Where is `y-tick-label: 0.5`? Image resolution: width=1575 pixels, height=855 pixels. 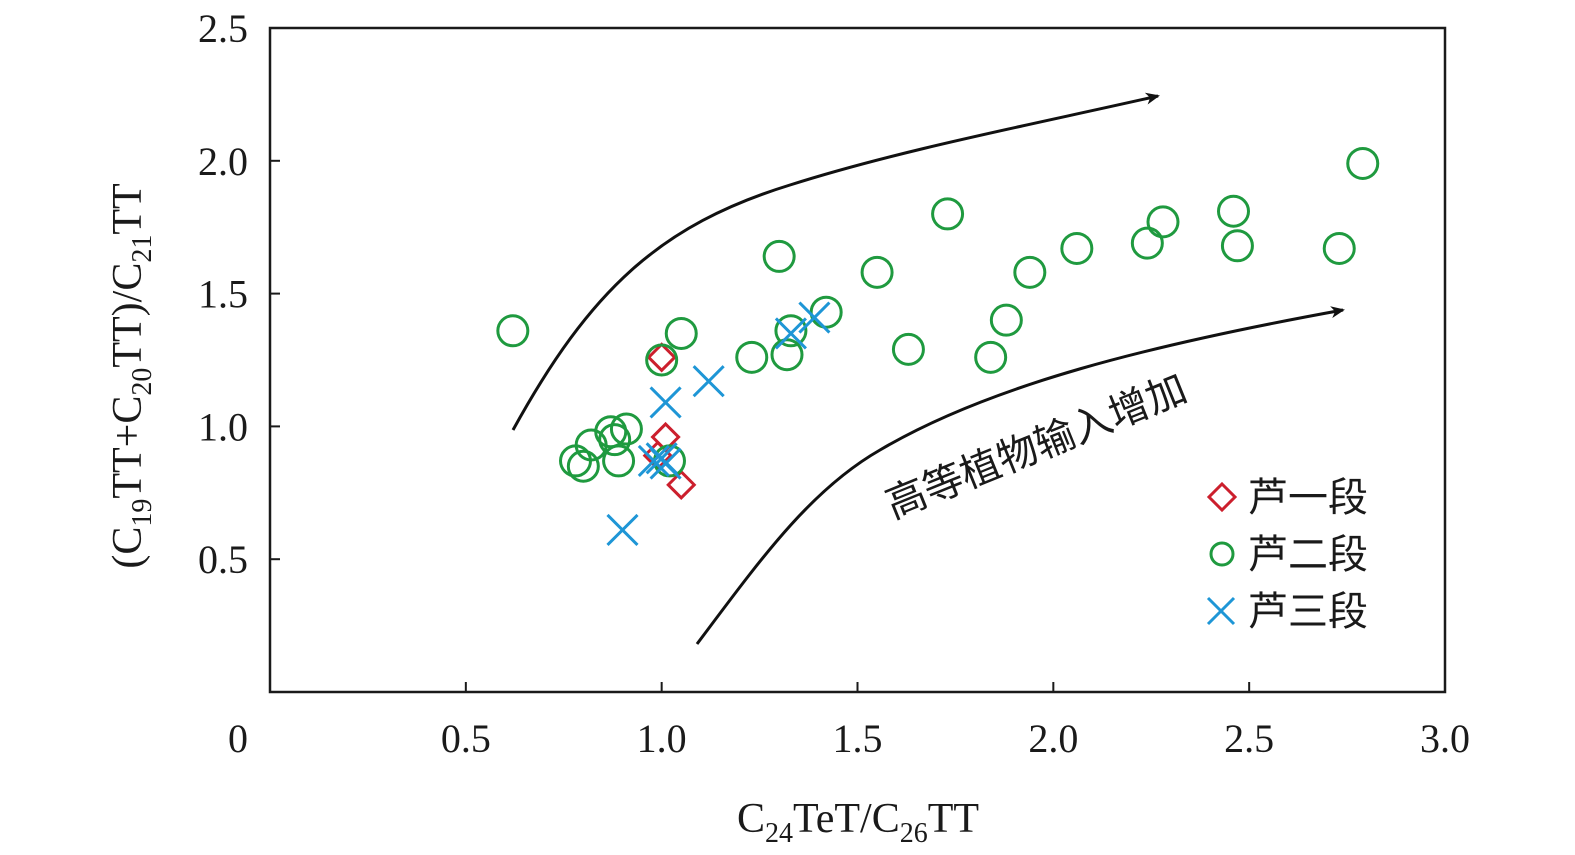
y-tick-label: 0.5 is located at coordinates (223, 559).